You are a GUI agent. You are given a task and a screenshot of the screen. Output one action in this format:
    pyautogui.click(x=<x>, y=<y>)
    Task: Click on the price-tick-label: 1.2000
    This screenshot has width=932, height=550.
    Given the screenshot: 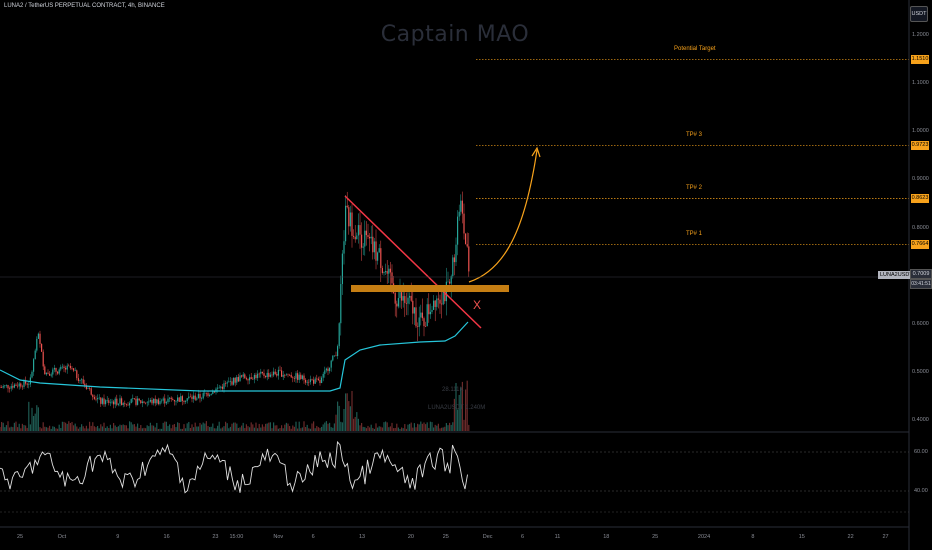 What is the action you would take?
    pyautogui.click(x=920, y=35)
    